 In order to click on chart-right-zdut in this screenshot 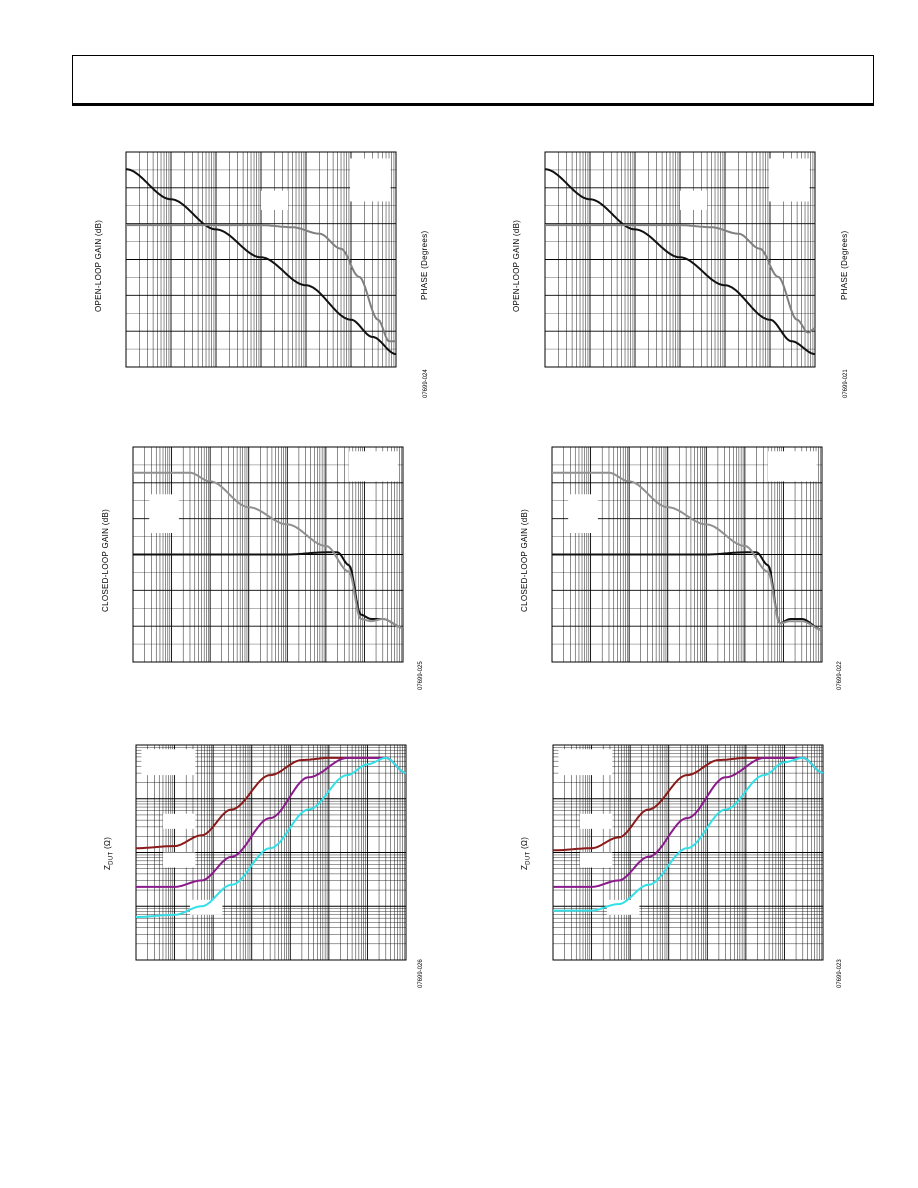, I will do `click(688, 852)`.